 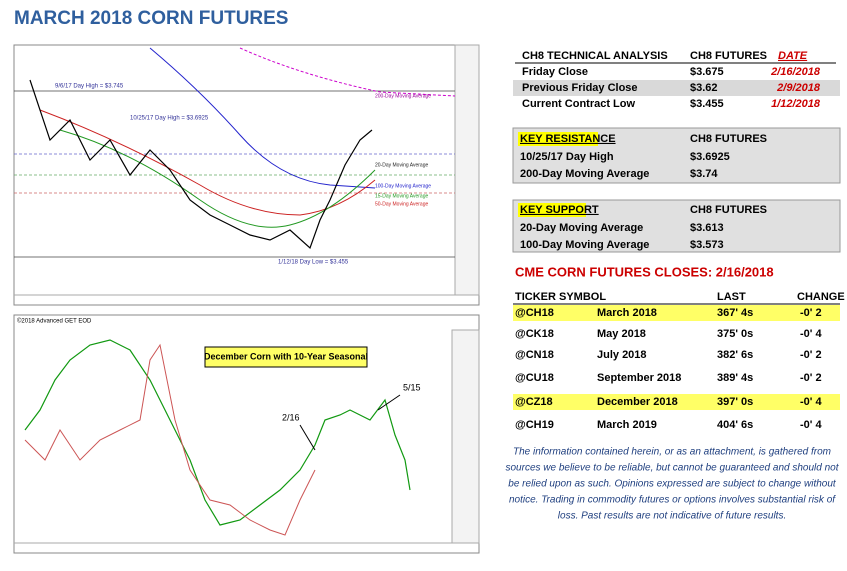 I want to click on label-box, so click(x=286, y=357).